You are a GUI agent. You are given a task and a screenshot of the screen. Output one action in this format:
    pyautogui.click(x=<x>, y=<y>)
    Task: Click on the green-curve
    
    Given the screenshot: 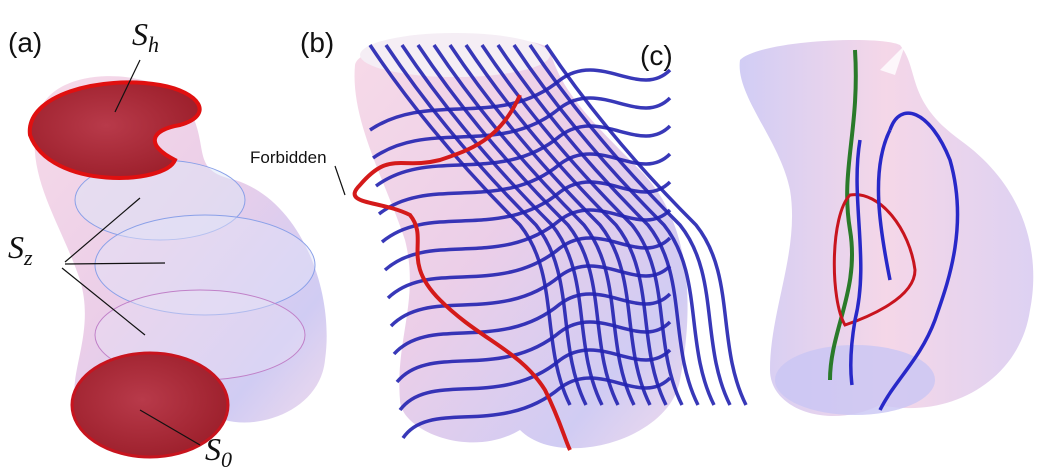 What is the action you would take?
    pyautogui.click(x=843, y=215)
    